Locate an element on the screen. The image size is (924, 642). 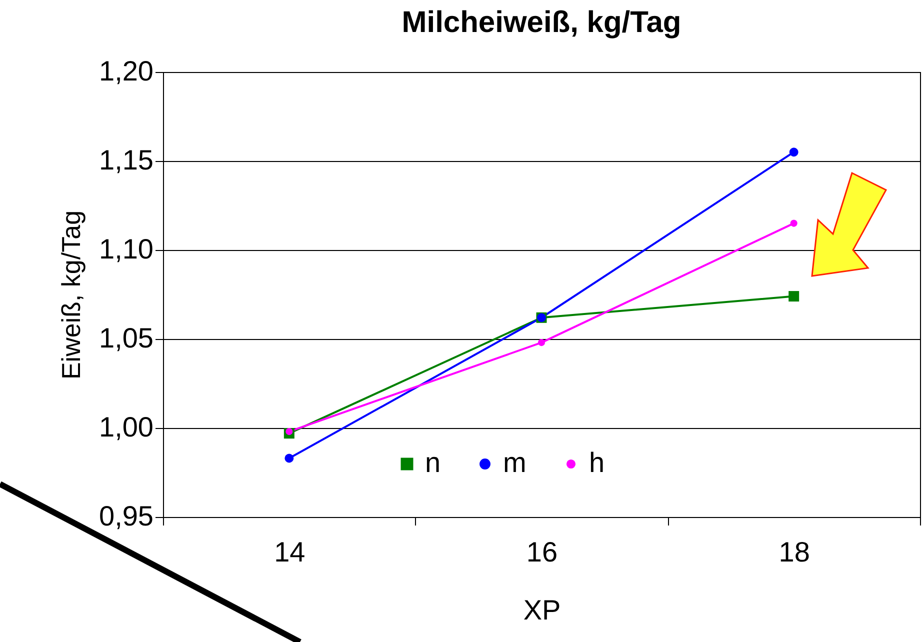
legend-label: n is located at coordinates (433, 462).